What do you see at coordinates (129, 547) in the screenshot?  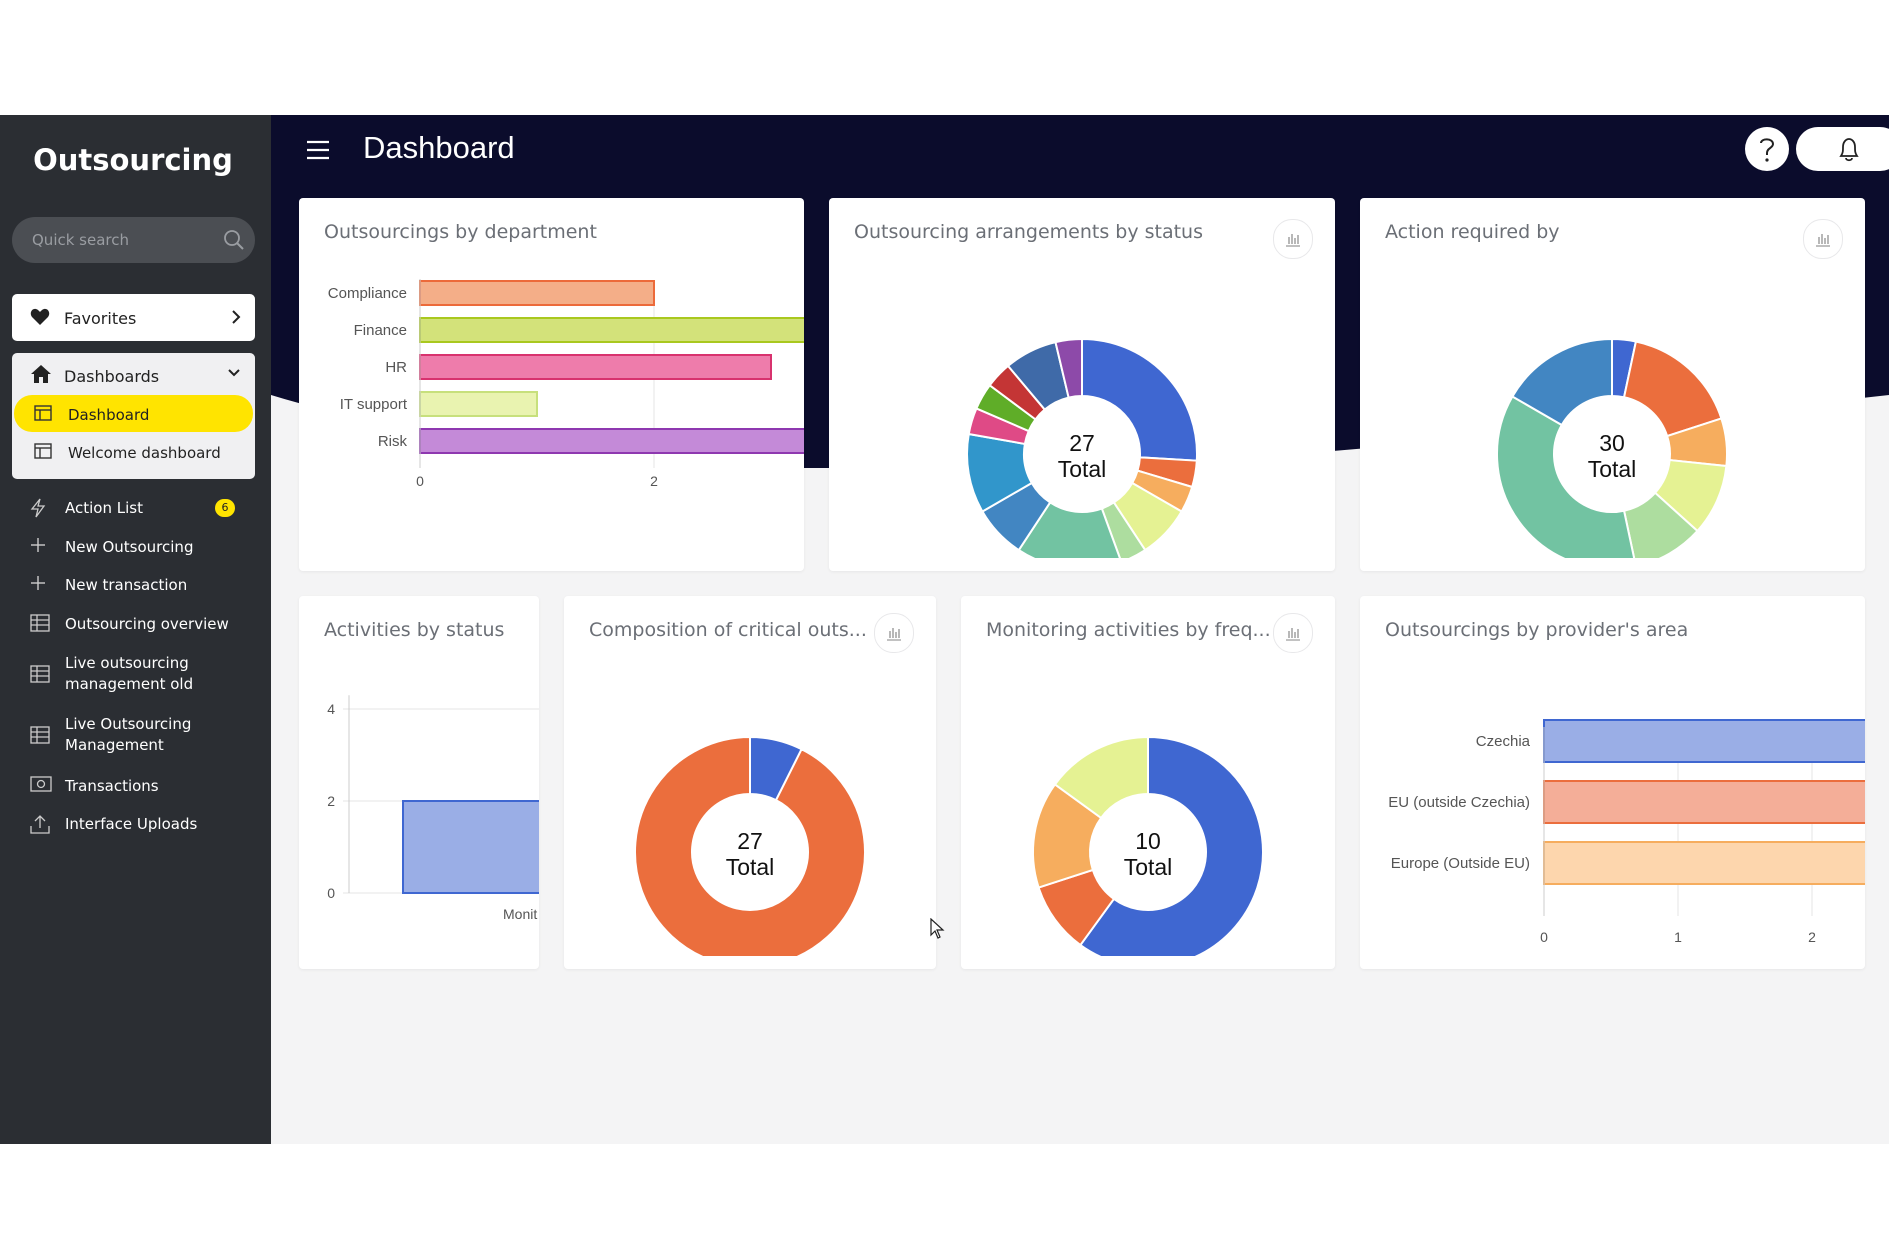 I see `sidebar-item-label: New Outsourcing` at bounding box center [129, 547].